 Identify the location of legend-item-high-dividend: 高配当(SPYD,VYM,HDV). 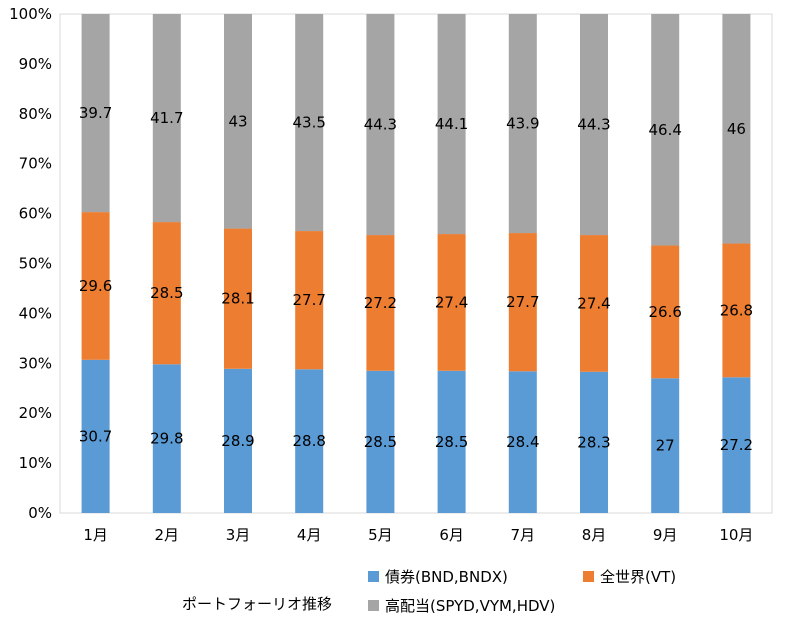
(461, 605).